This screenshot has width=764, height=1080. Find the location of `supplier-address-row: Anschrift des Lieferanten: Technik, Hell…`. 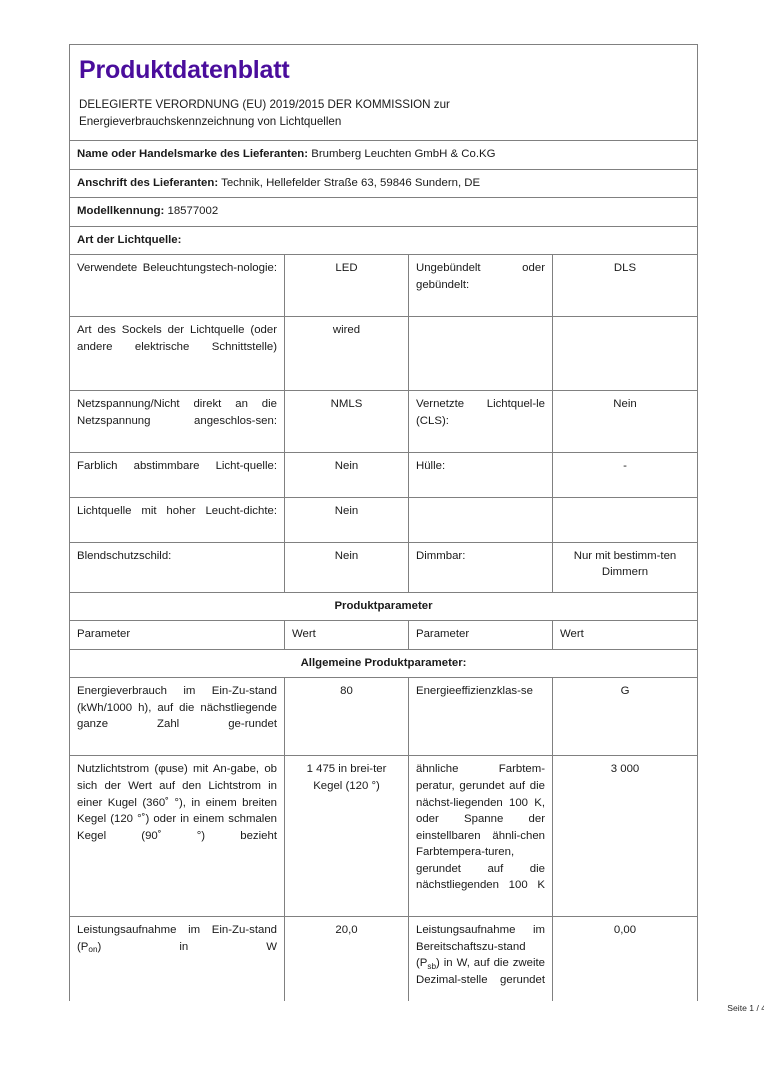

supplier-address-row: Anschrift des Lieferanten: Technik, Hell… is located at coordinates (383, 183).